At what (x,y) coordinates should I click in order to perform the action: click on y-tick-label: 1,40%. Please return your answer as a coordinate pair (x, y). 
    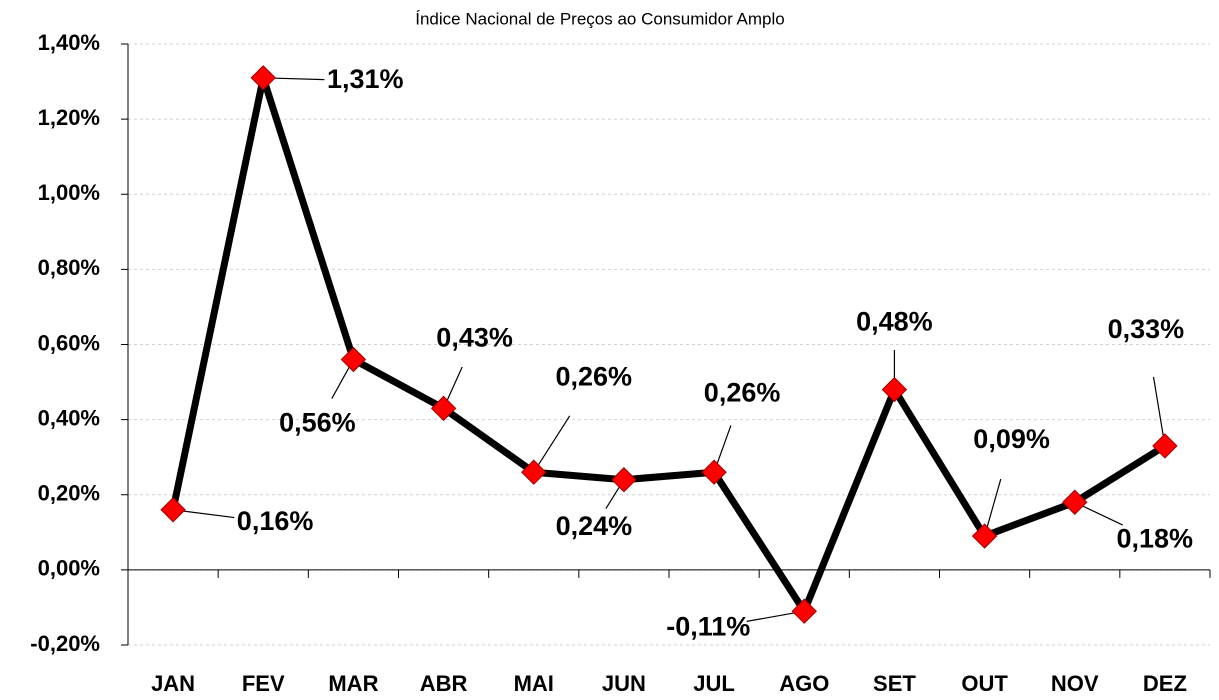
    Looking at the image, I should click on (69, 42).